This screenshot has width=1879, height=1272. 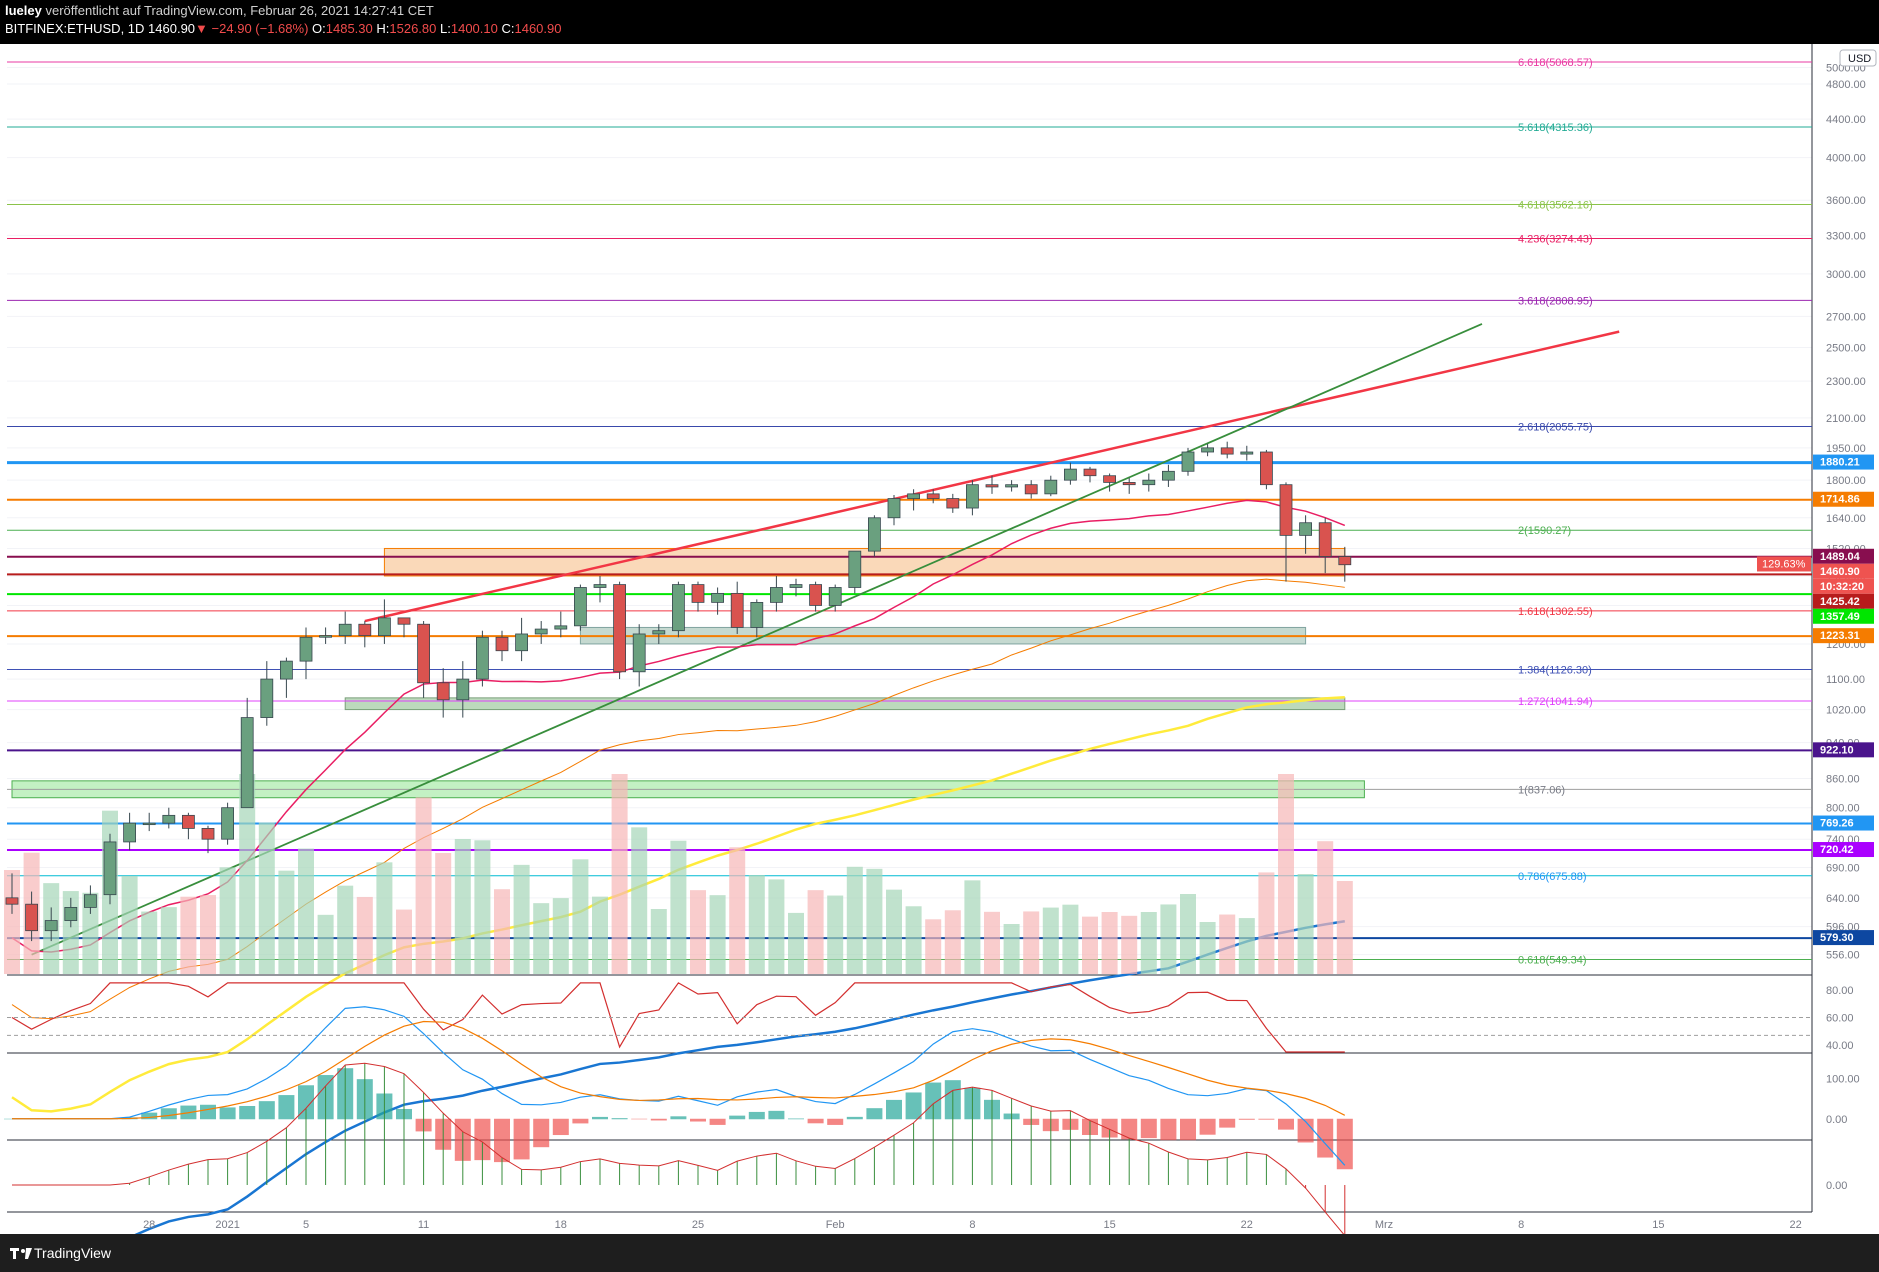 What do you see at coordinates (1846, 711) in the screenshot?
I see `price-tick-label: 1020.00` at bounding box center [1846, 711].